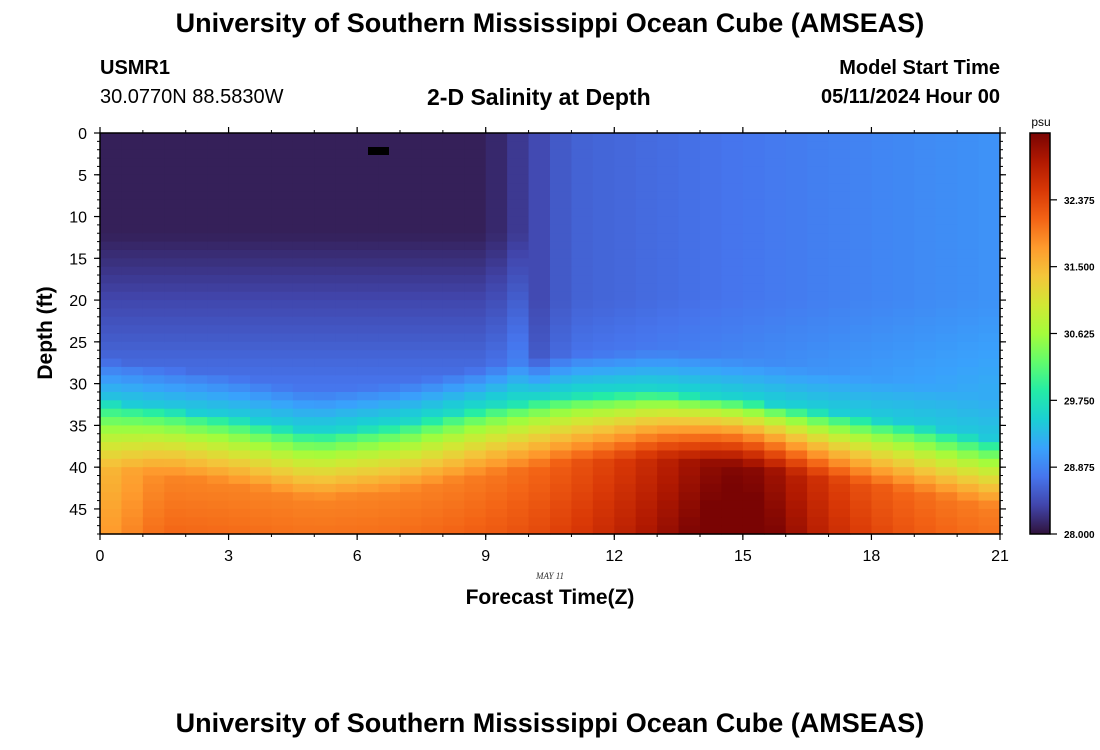 This screenshot has height=750, width=1100. Describe the element at coordinates (135, 68) in the screenshot. I see `station-id: USMR1` at that location.